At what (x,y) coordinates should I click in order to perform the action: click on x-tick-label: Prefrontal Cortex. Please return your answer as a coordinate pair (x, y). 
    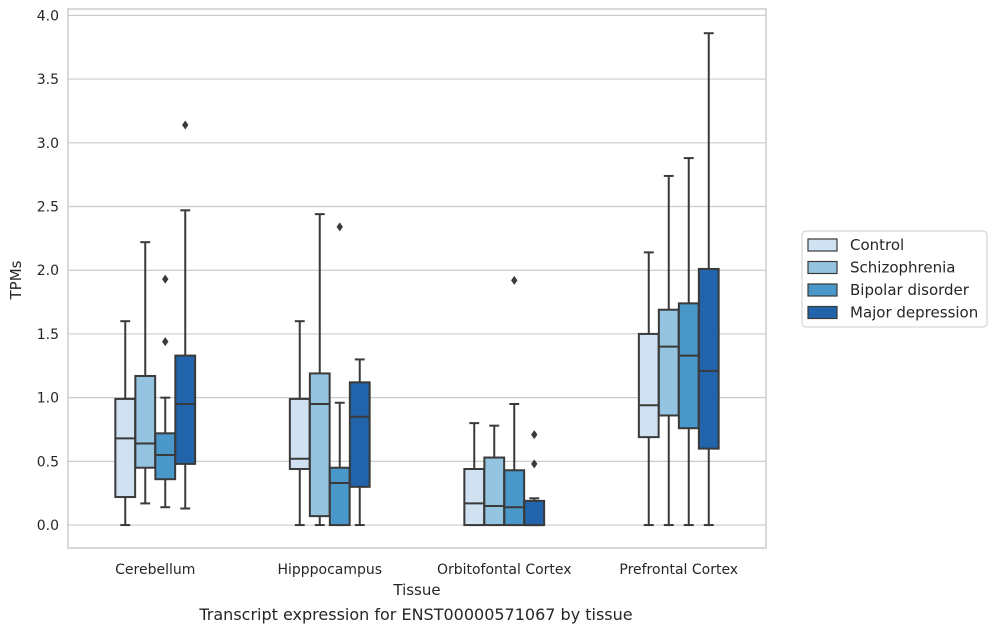
    Looking at the image, I should click on (678, 570).